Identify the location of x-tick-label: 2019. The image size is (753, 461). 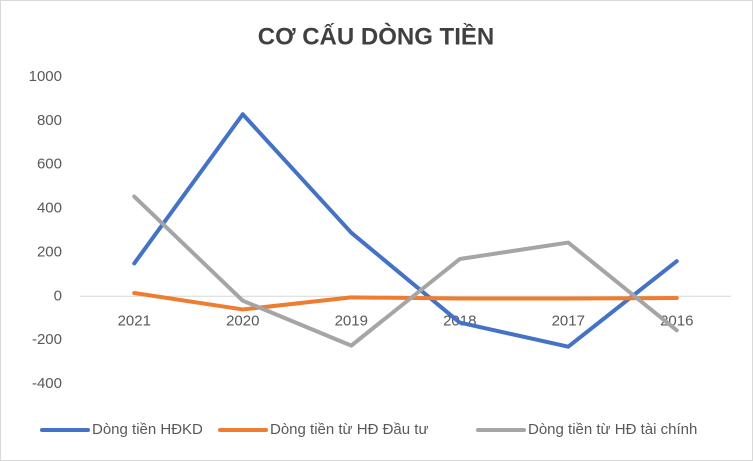
(351, 320).